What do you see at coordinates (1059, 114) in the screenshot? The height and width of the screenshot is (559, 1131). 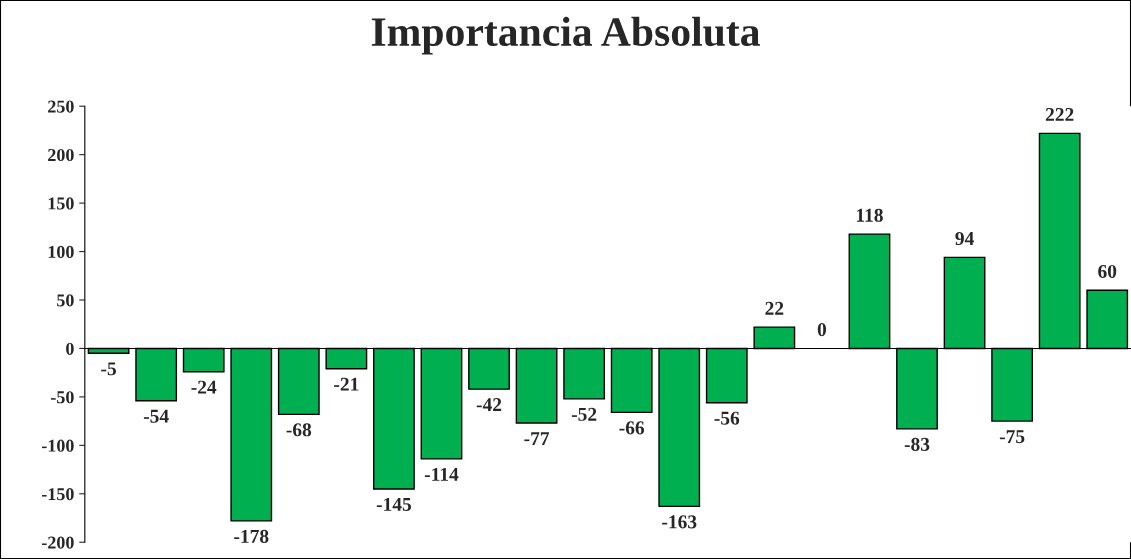 I see `data-label: 222` at bounding box center [1059, 114].